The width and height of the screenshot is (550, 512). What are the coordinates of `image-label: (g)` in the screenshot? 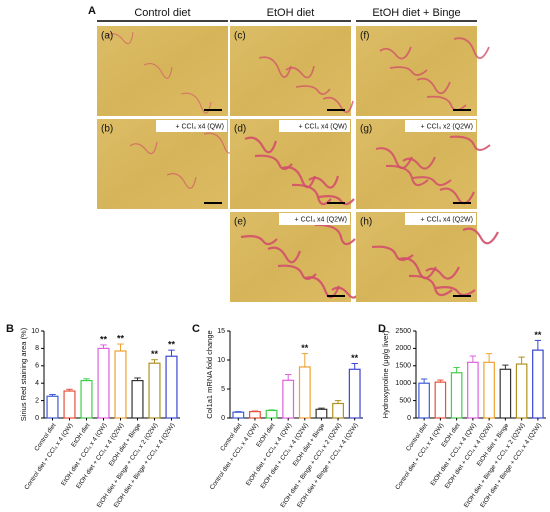 It's located at (366, 129).